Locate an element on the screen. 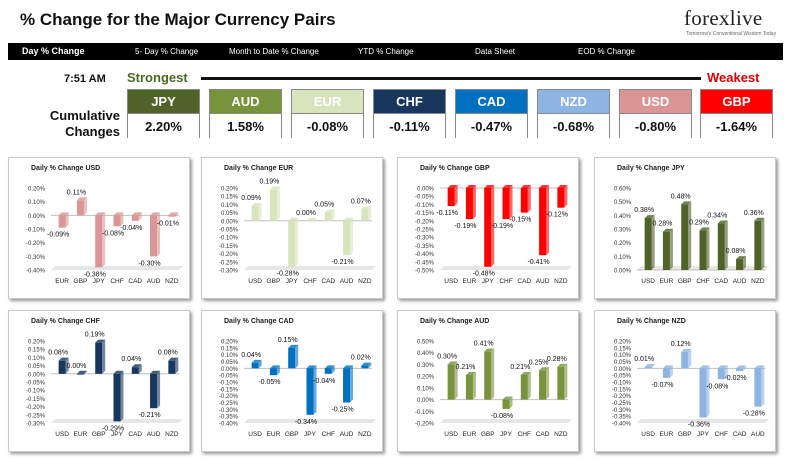 This screenshot has width=791, height=464. currency-box-aud: AUD 1.58% is located at coordinates (245, 114).